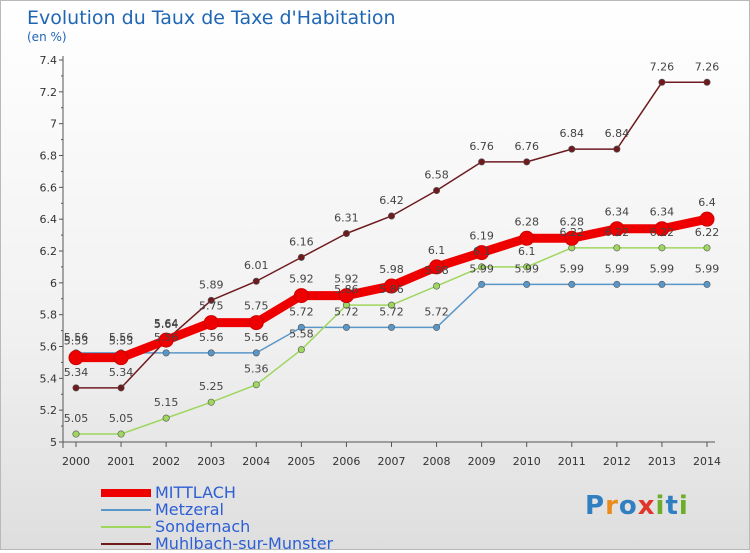 The width and height of the screenshot is (750, 553). What do you see at coordinates (707, 461) in the screenshot?
I see `x-tick-label: 2014` at bounding box center [707, 461].